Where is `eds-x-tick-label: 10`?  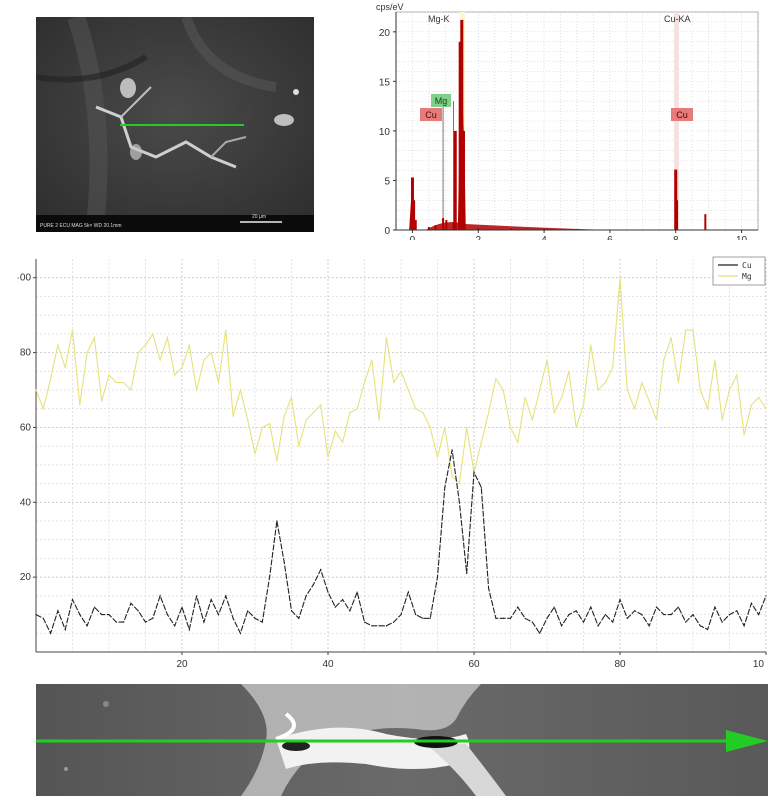
eds-x-tick-label: 10 is located at coordinates (742, 237).